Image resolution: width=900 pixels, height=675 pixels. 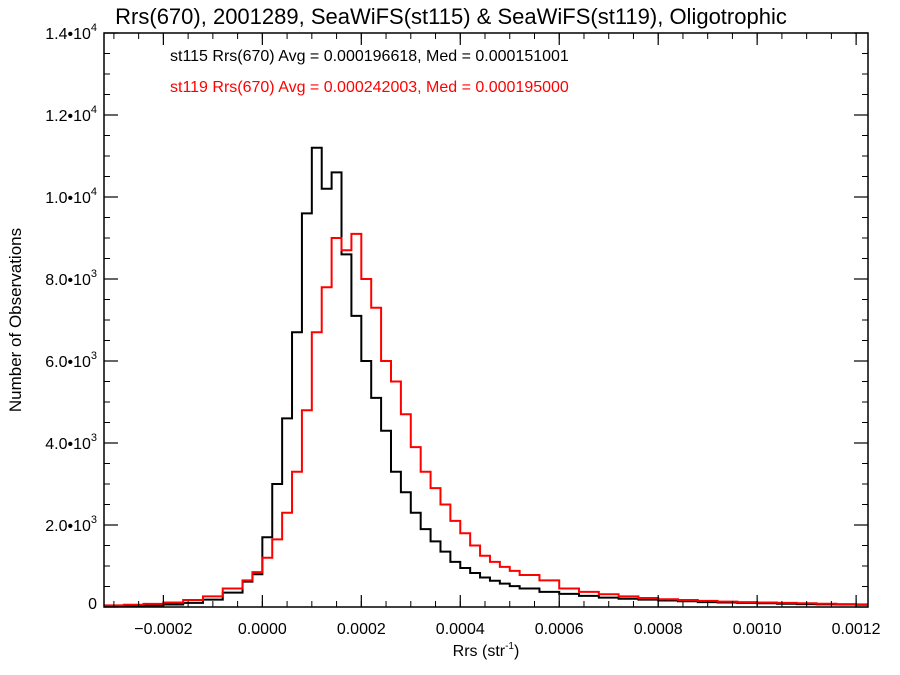 I want to click on x-axis-label-main: Rrs (str, so click(x=479, y=651).